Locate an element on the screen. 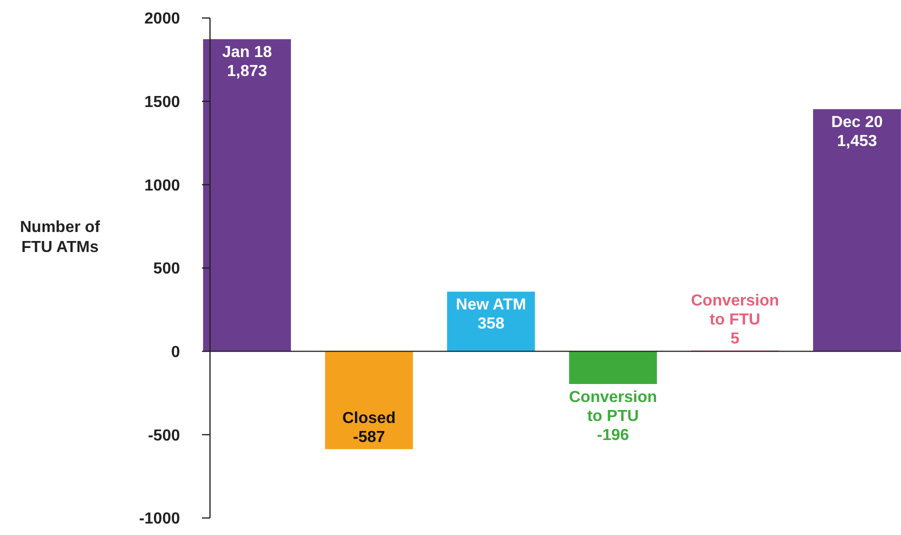 The height and width of the screenshot is (535, 901). y-tick-label: -1000 is located at coordinates (159, 519).